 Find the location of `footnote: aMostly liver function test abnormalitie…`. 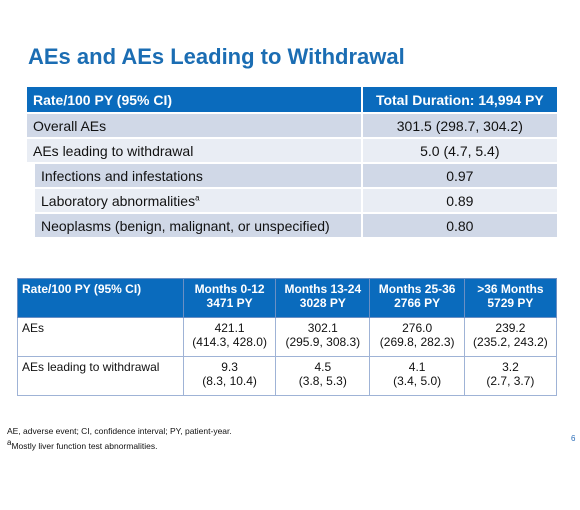

footnote: aMostly liver function test abnormalitie… is located at coordinates (119, 444).